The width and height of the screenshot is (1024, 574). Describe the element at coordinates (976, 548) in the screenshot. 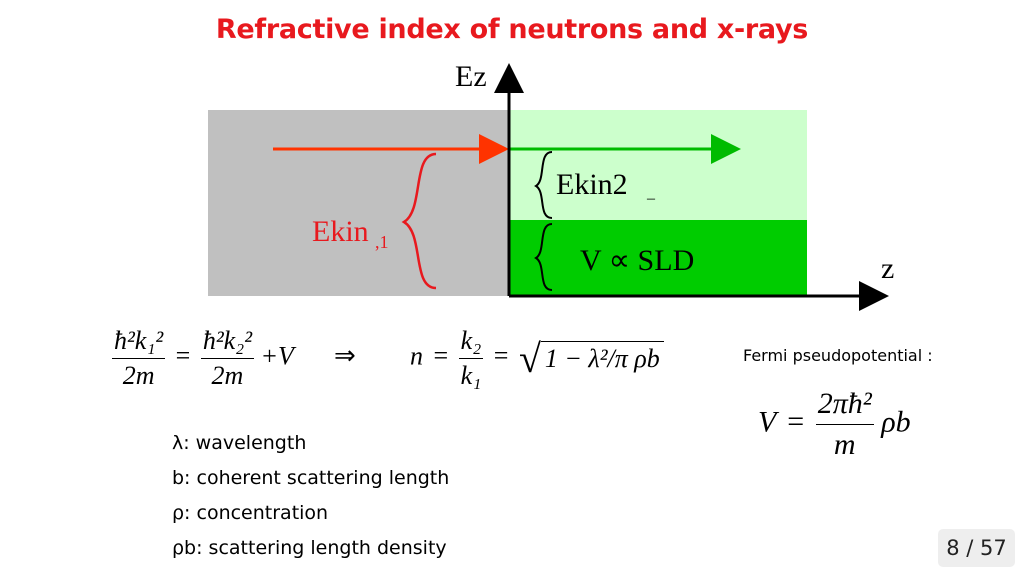

I see `page-counter: 8 / 57` at that location.